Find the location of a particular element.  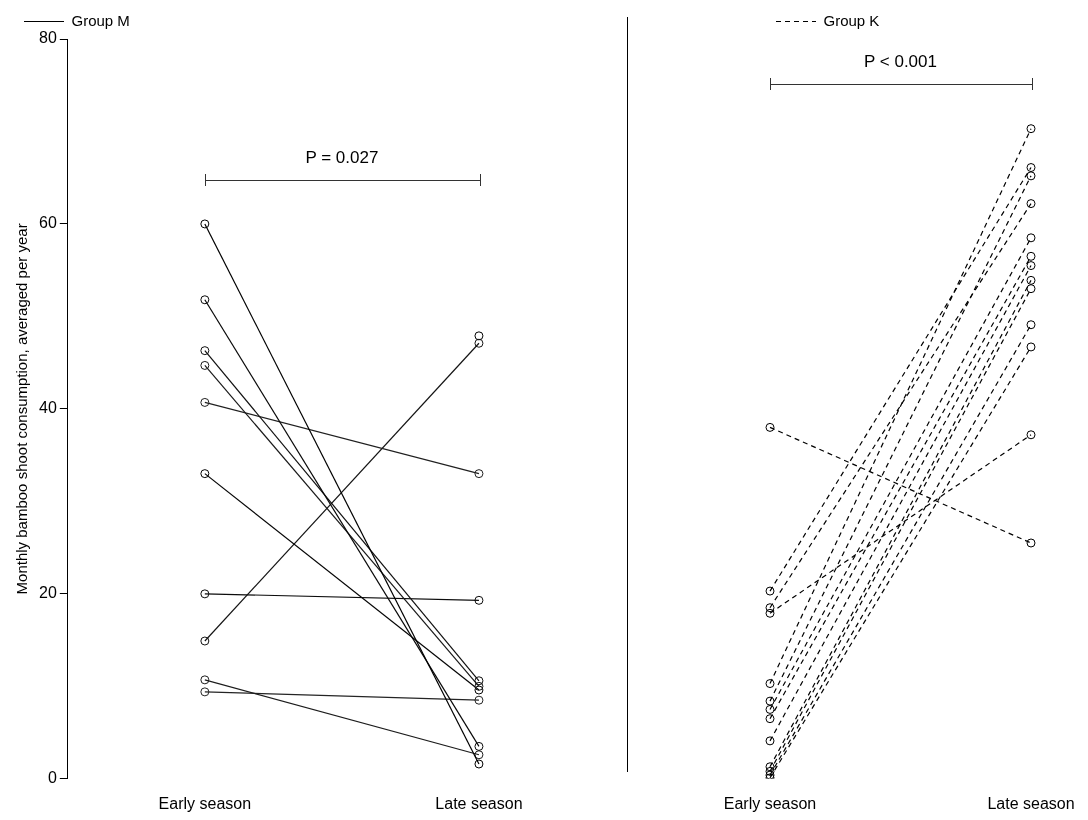

y-tick-label: 20 is located at coordinates (48, 593).